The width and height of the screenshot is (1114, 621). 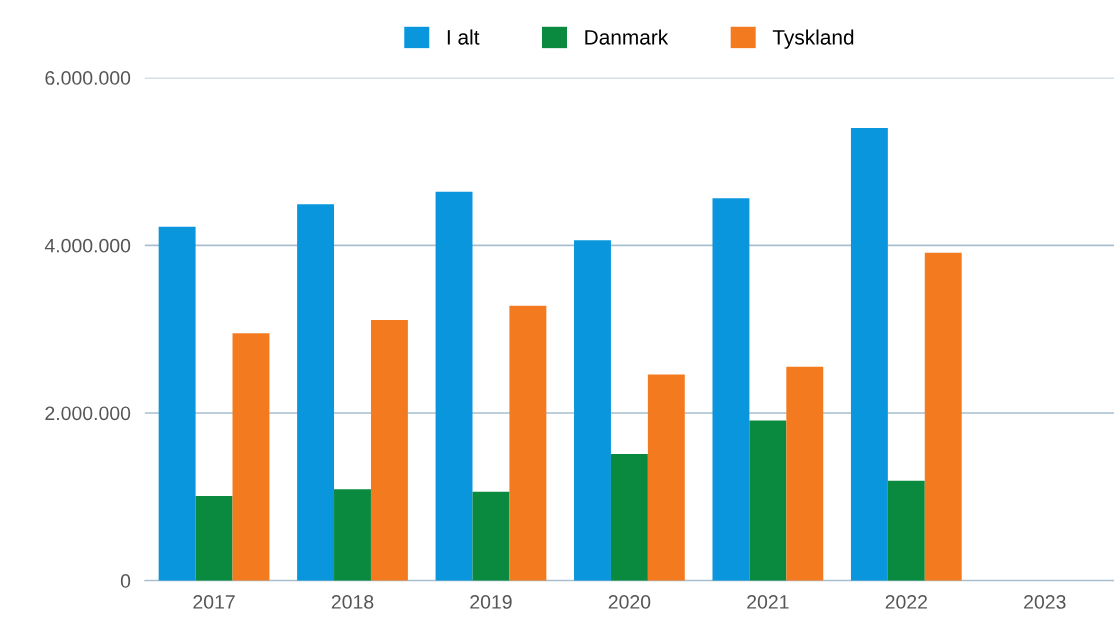 I want to click on x-tick-label: 2022, so click(x=906, y=602).